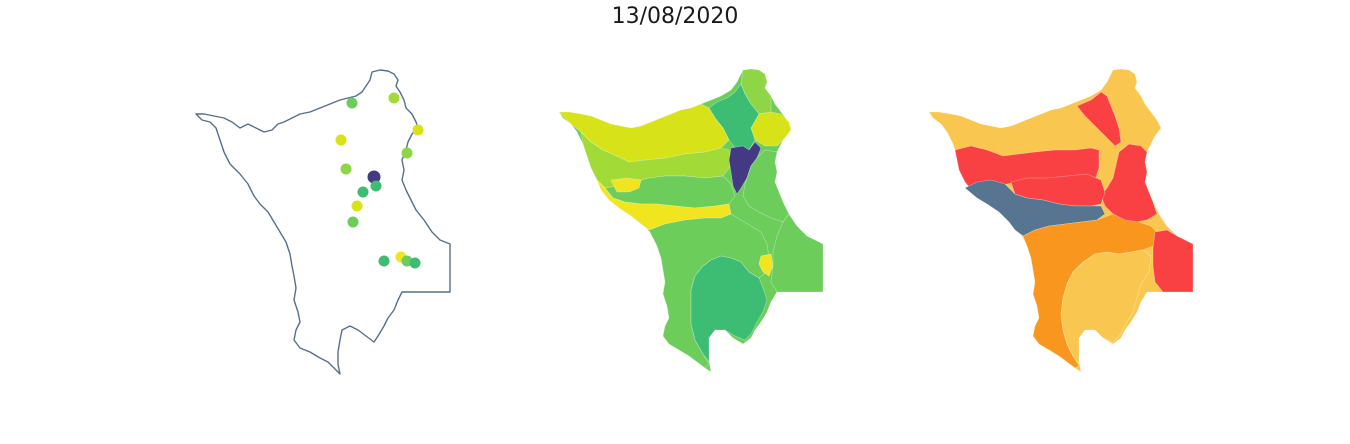  I want to click on risk-choropleth-svg, so click(1061, 220).